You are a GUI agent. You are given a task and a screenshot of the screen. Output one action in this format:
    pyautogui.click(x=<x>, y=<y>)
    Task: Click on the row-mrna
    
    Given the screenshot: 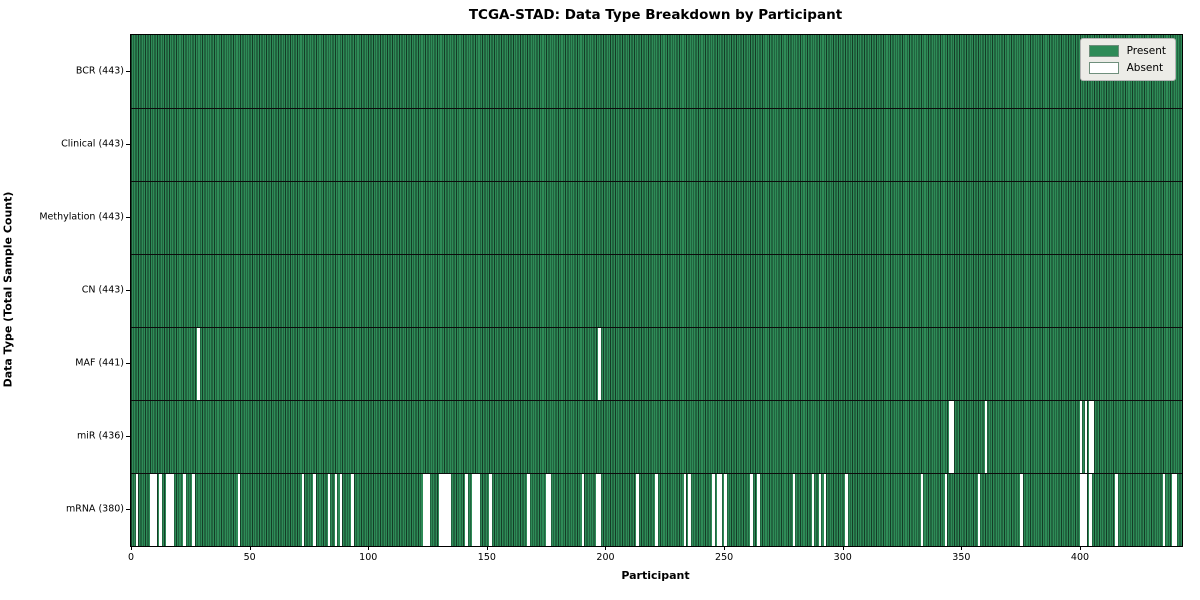 What is the action you would take?
    pyautogui.click(x=656, y=509)
    